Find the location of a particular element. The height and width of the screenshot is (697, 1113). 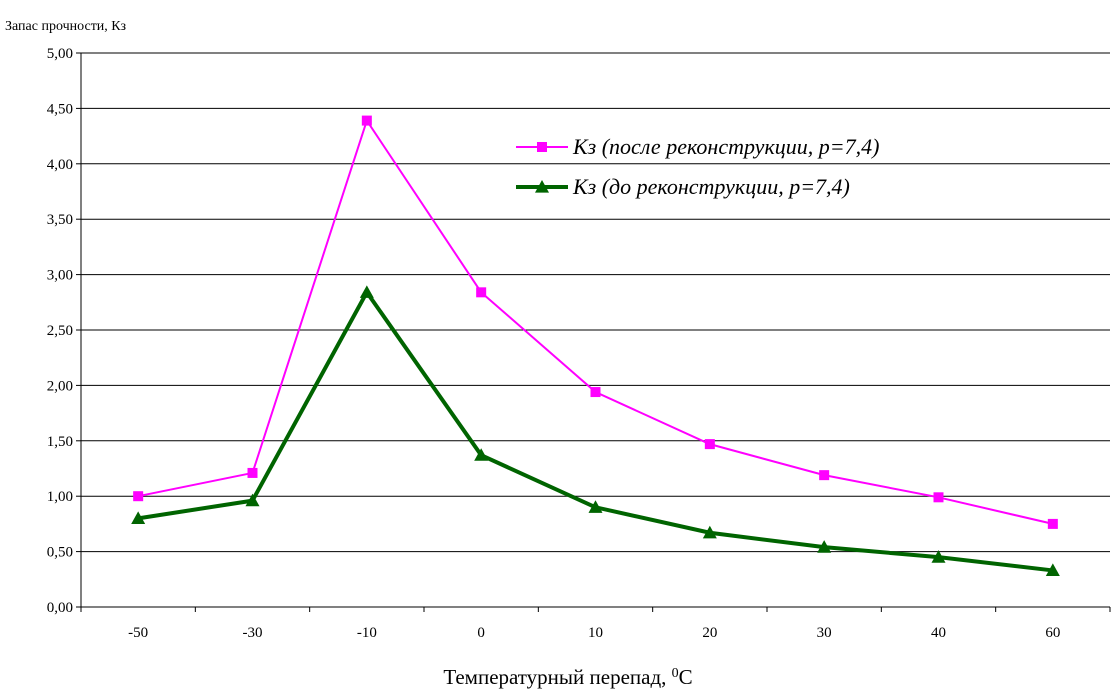

legend-label: Кз (до реконструкции, р=7,4) is located at coordinates (711, 186).